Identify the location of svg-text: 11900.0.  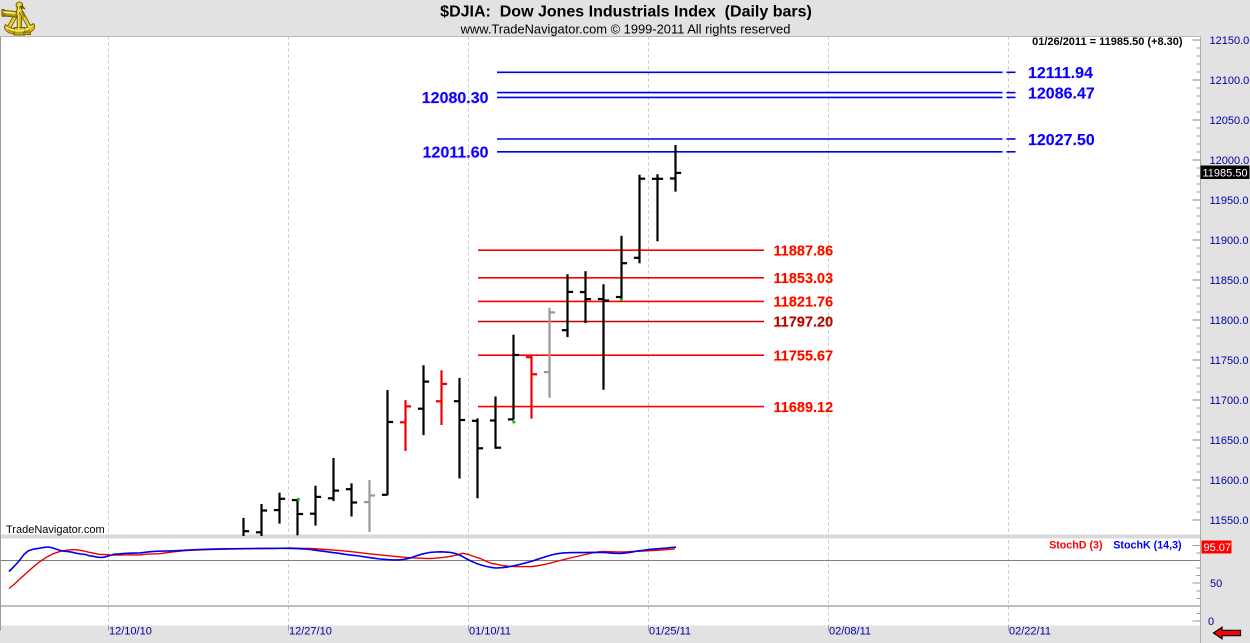
(1229, 241).